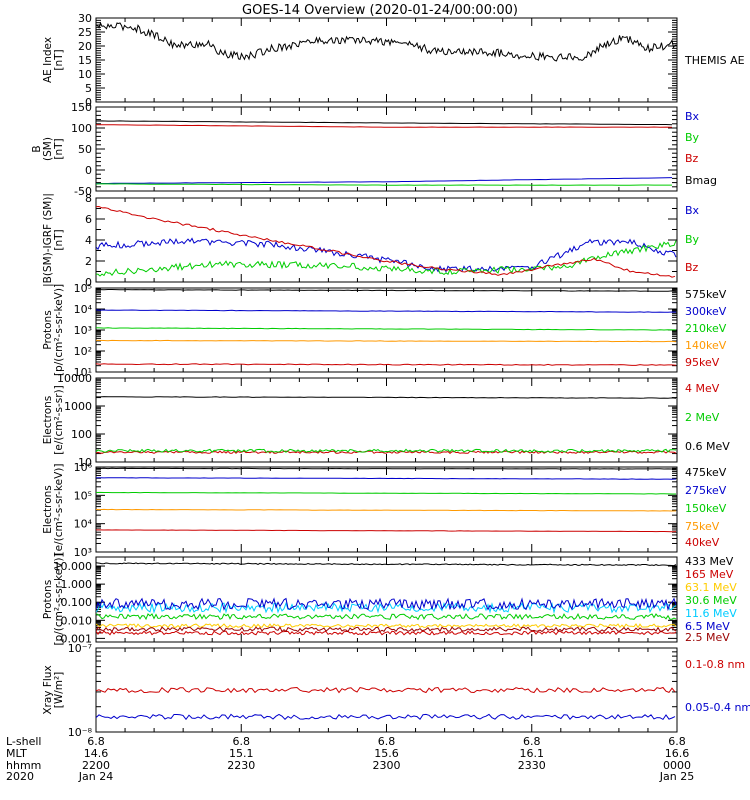 The height and width of the screenshot is (800, 750). What do you see at coordinates (386, 616) in the screenshot?
I see `series-line-30-6-mev` at bounding box center [386, 616].